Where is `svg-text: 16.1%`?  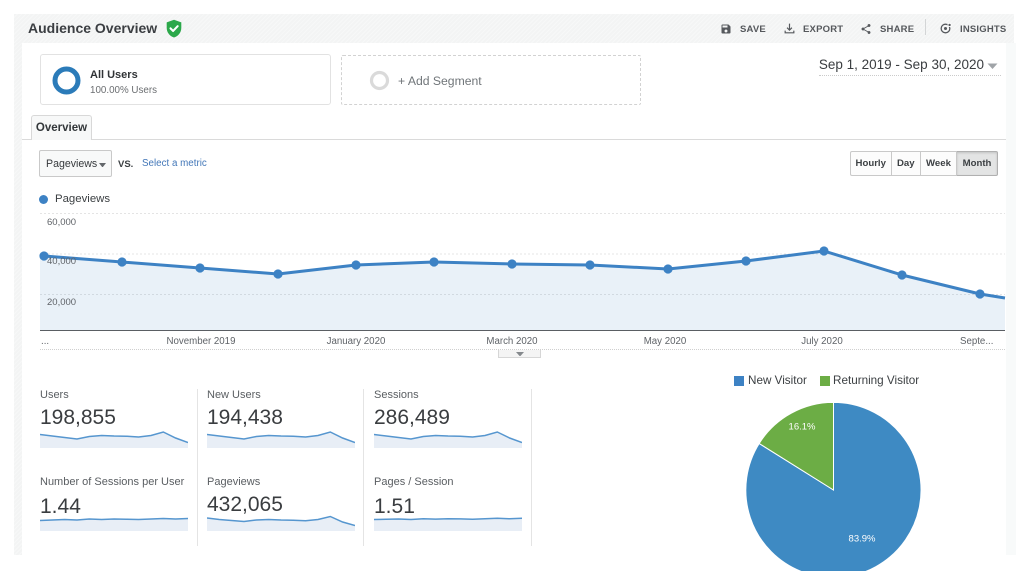
svg-text: 16.1% is located at coordinates (802, 427).